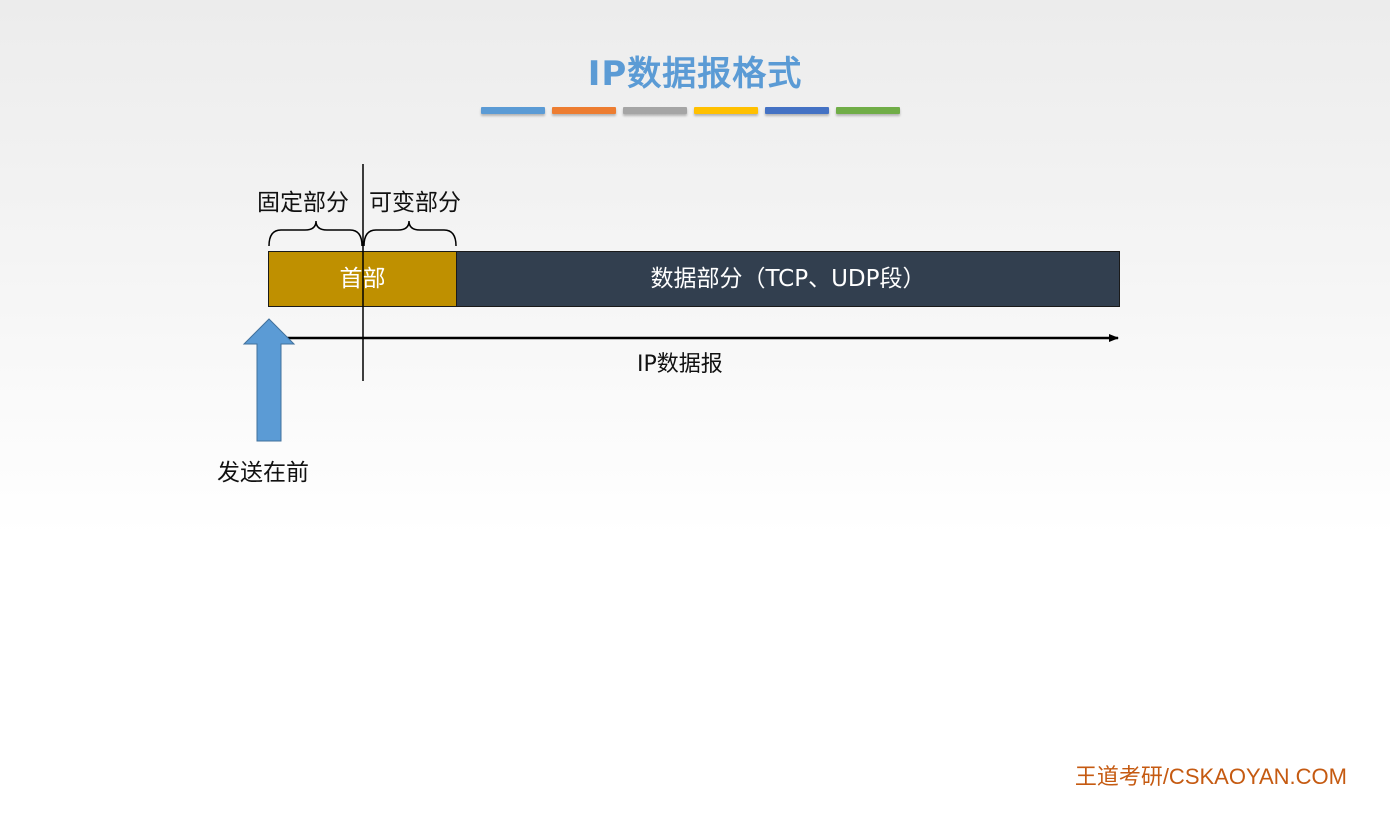 This screenshot has height=824, width=1390. Describe the element at coordinates (263, 473) in the screenshot. I see `send-first-label: 发送在前` at that location.